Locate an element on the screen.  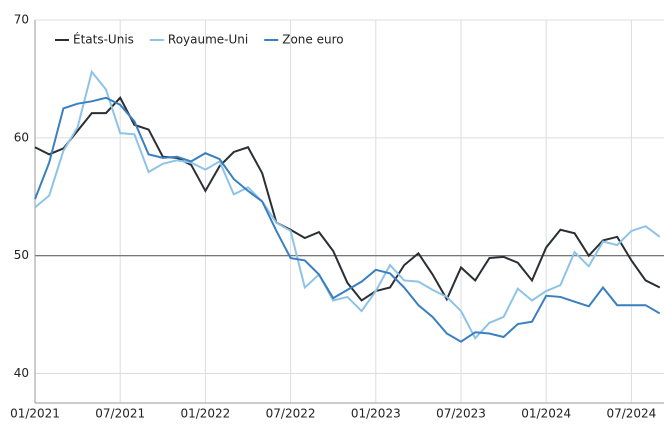
y-tick-label: 50 is located at coordinates (21, 255).